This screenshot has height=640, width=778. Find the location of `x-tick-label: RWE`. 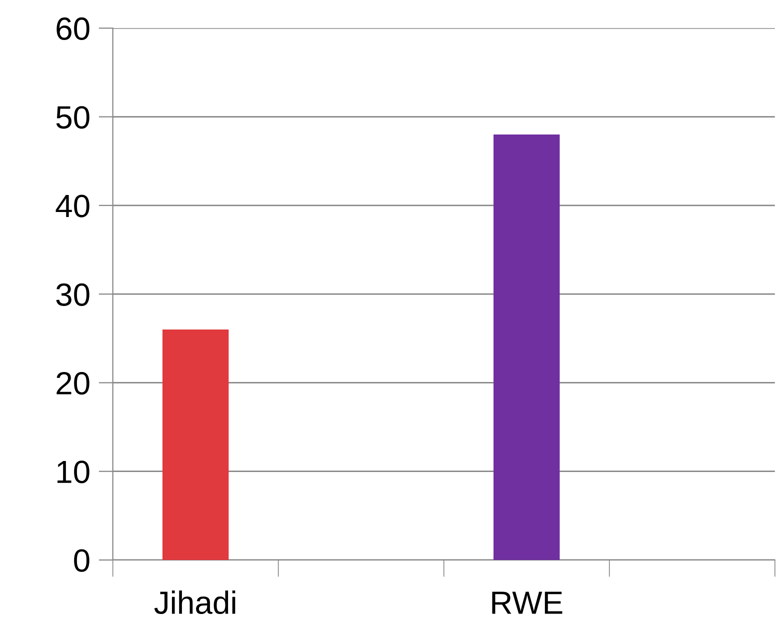

x-tick-label: RWE is located at coordinates (527, 603).